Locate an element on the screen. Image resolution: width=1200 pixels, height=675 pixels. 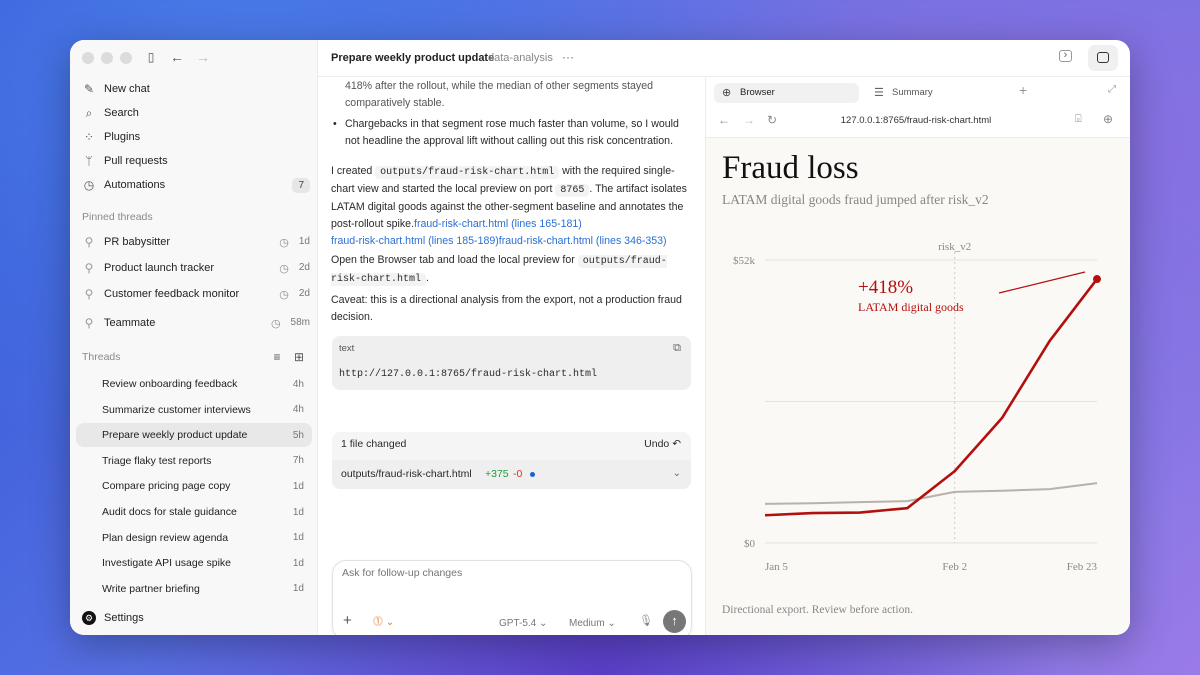
screenshot-icon: ⌻ is located at coordinates (1078, 119).